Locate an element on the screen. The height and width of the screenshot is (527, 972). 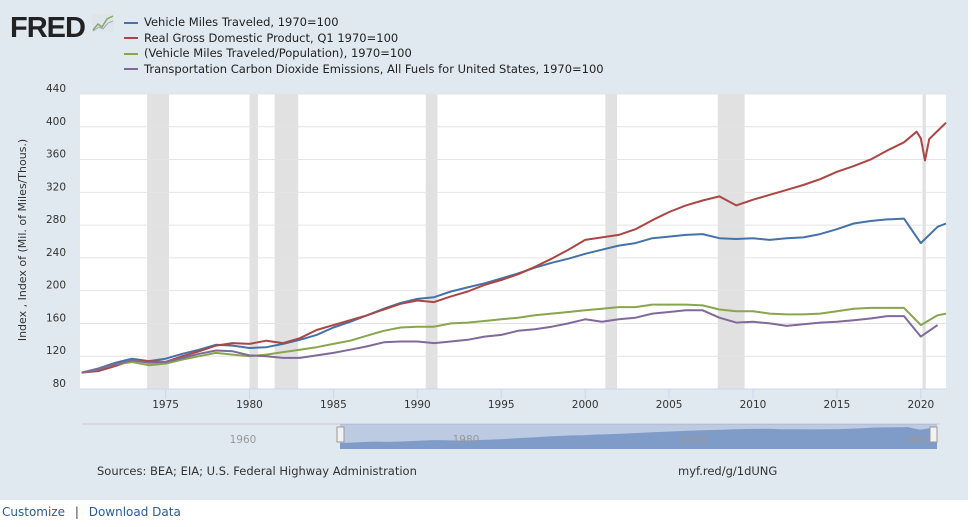
y-tick-label: 440 is located at coordinates (56, 89).